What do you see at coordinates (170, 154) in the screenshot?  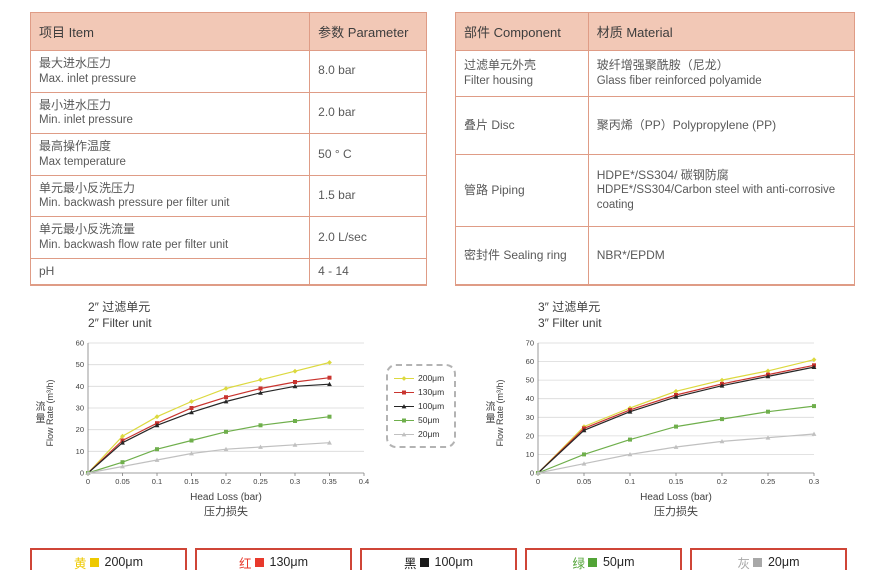 I see `item-cell: 最高操作温度 Max temperature` at bounding box center [170, 154].